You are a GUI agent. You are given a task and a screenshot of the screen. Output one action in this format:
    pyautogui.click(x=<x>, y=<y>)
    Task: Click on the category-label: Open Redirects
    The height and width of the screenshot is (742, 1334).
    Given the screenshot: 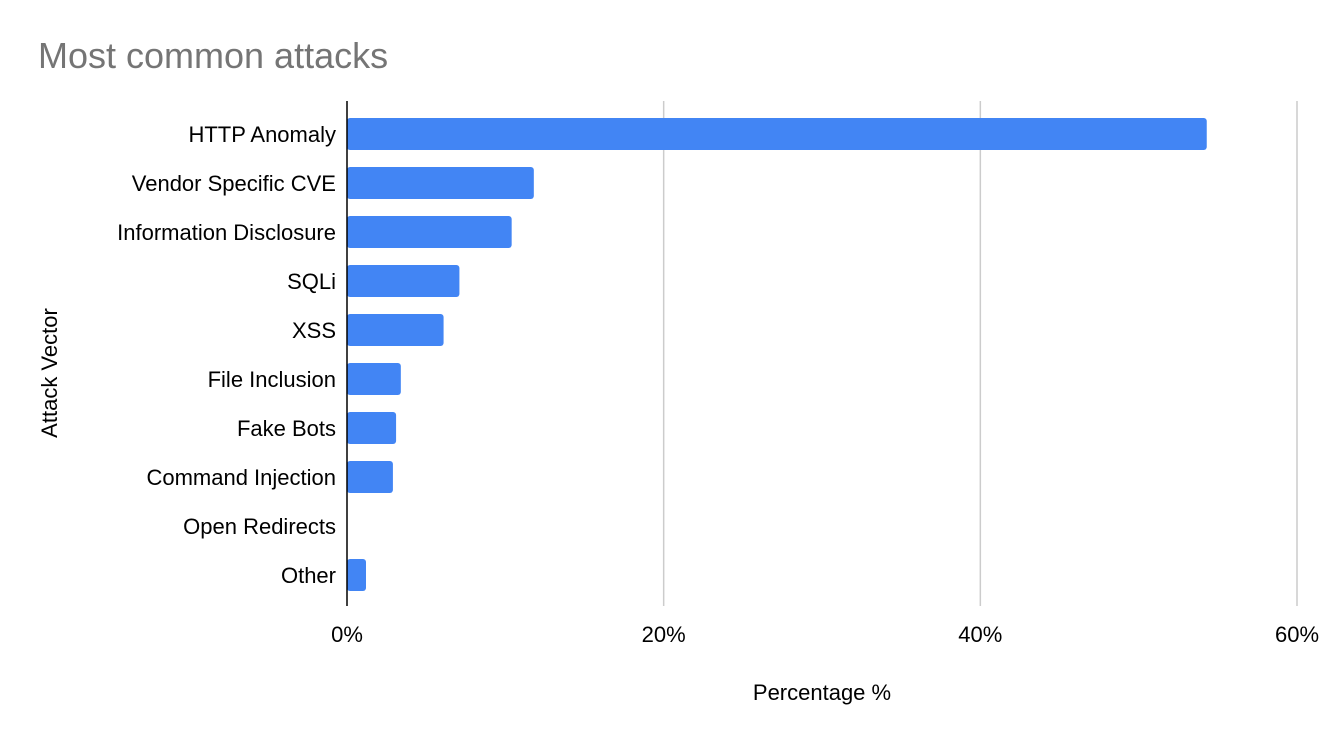 What is the action you would take?
    pyautogui.click(x=259, y=526)
    